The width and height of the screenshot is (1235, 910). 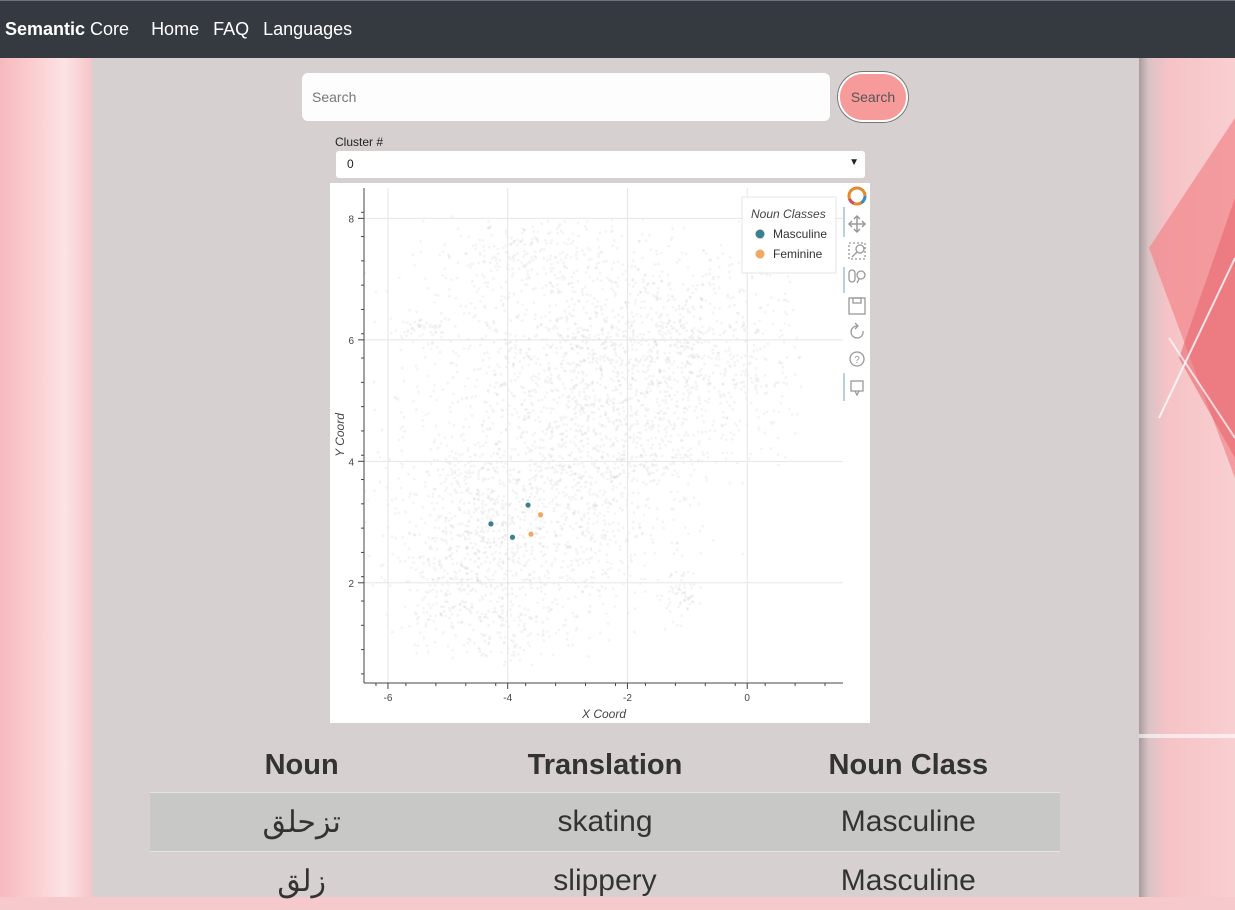 I want to click on hover-icon, so click(x=857, y=388).